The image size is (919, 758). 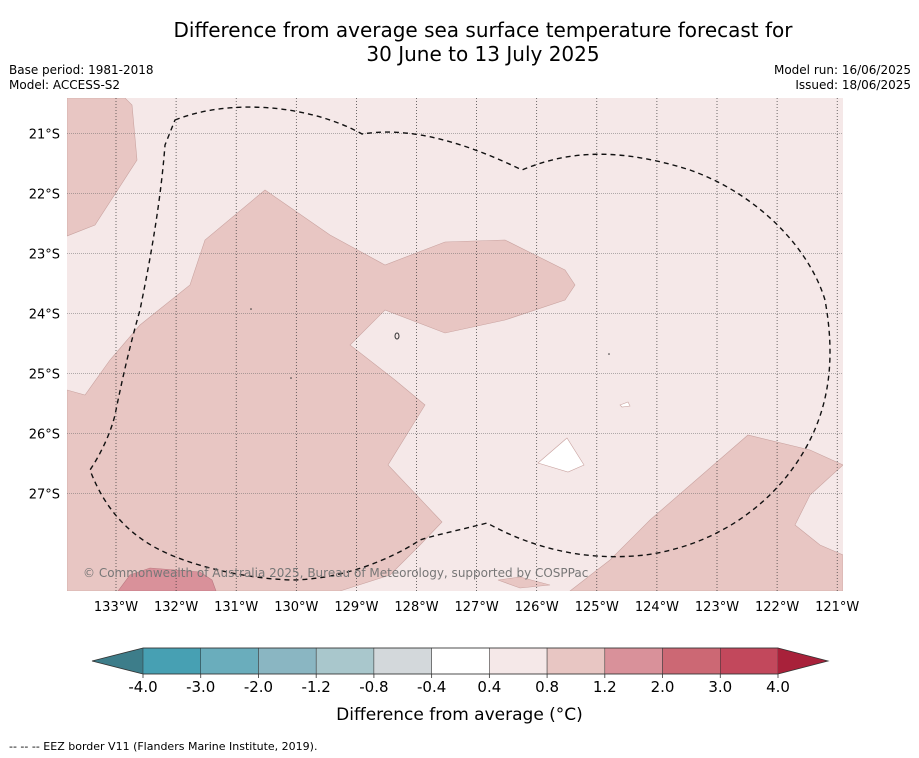 I want to click on colorbar-tick-label: 0.8, so click(x=547, y=687).